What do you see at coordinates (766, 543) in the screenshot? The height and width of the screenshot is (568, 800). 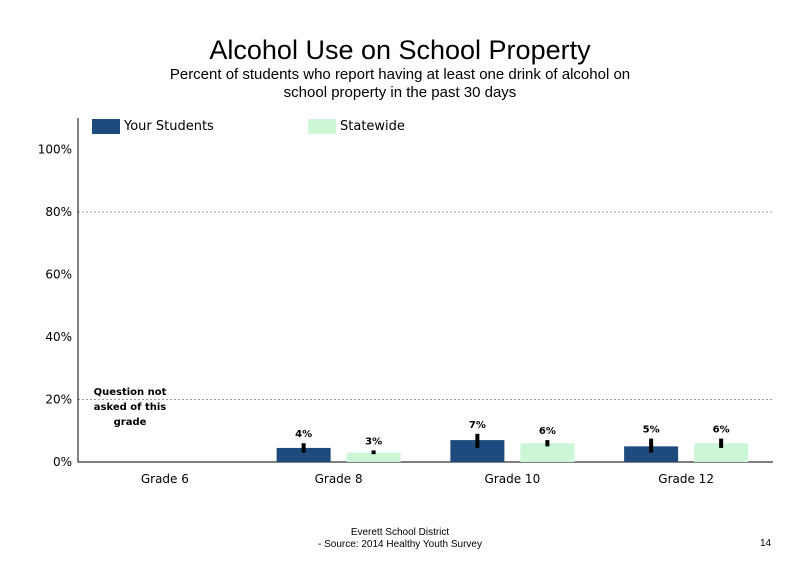 I see `page-number: 14` at bounding box center [766, 543].